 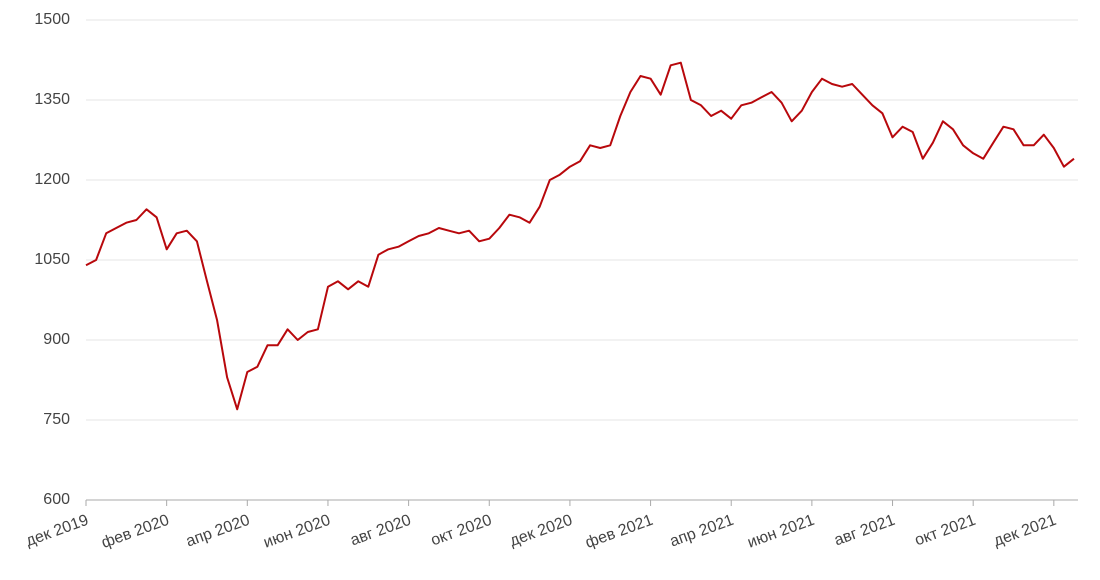 I want to click on y-tick-label: 1350, so click(x=52, y=99).